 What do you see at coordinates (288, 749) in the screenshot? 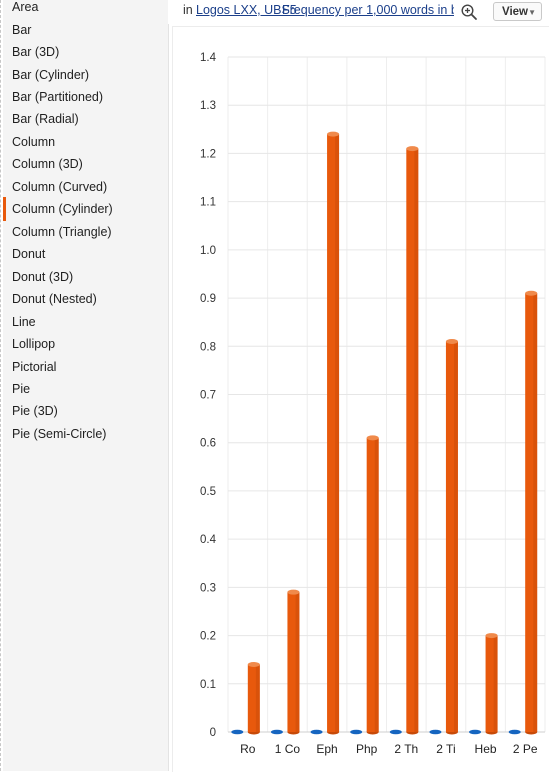
I see `x-tick-label: 1 Co` at bounding box center [288, 749].